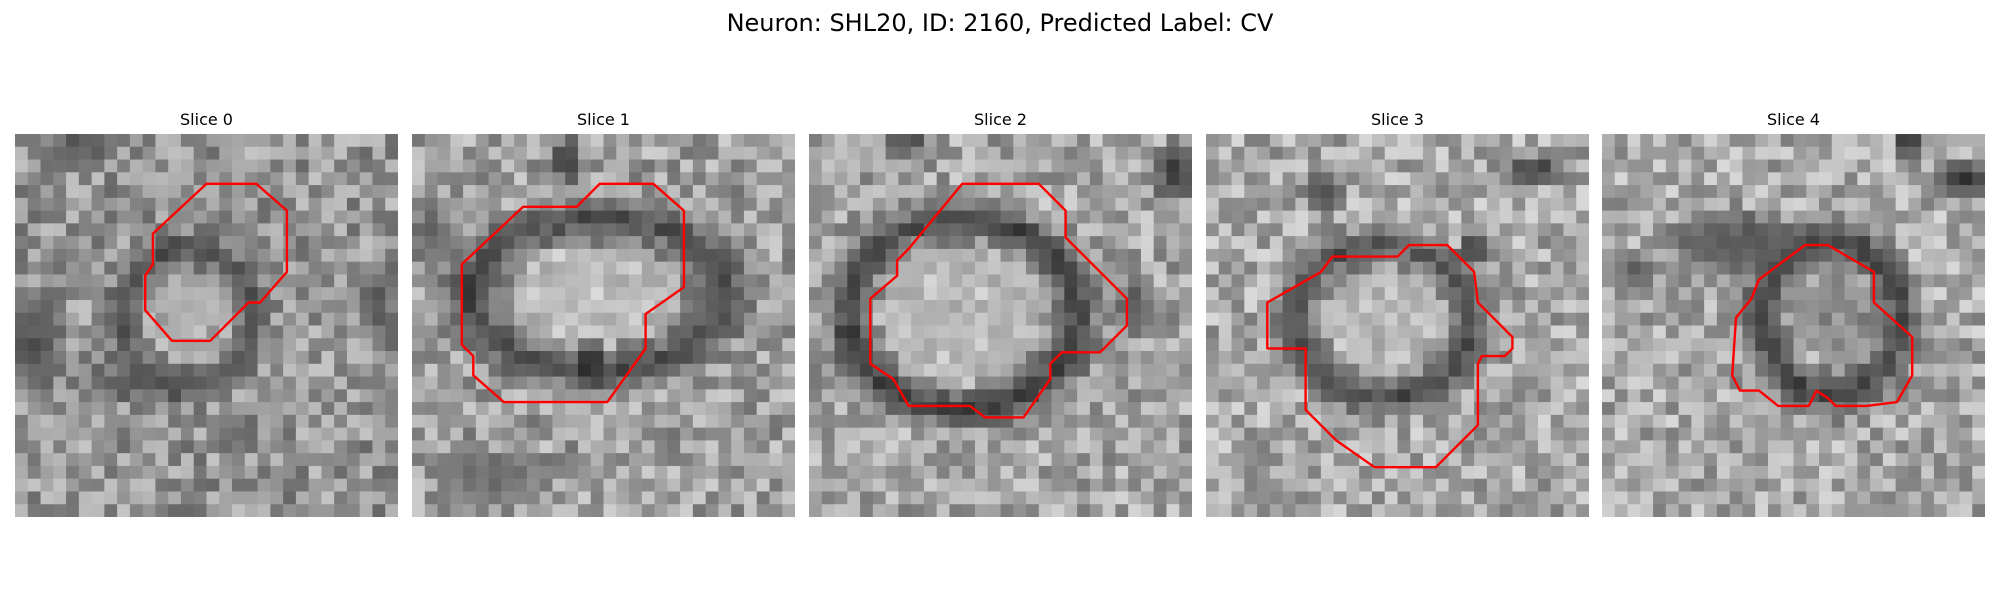 Image resolution: width=2000 pixels, height=600 pixels. I want to click on slice-panel-2: Slice 2, so click(1000, 311).